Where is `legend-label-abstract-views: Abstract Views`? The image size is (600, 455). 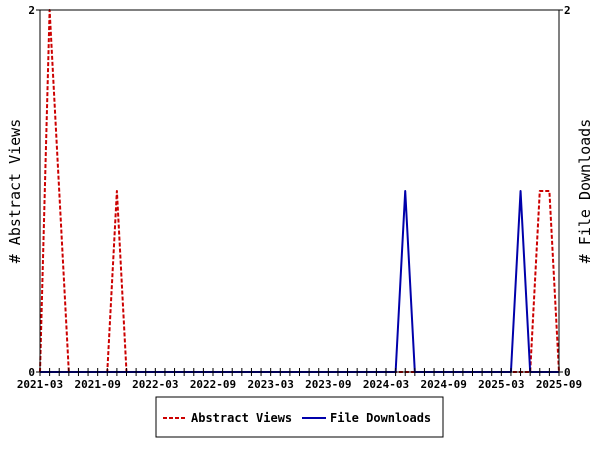 legend-label-abstract-views: Abstract Views is located at coordinates (241, 418).